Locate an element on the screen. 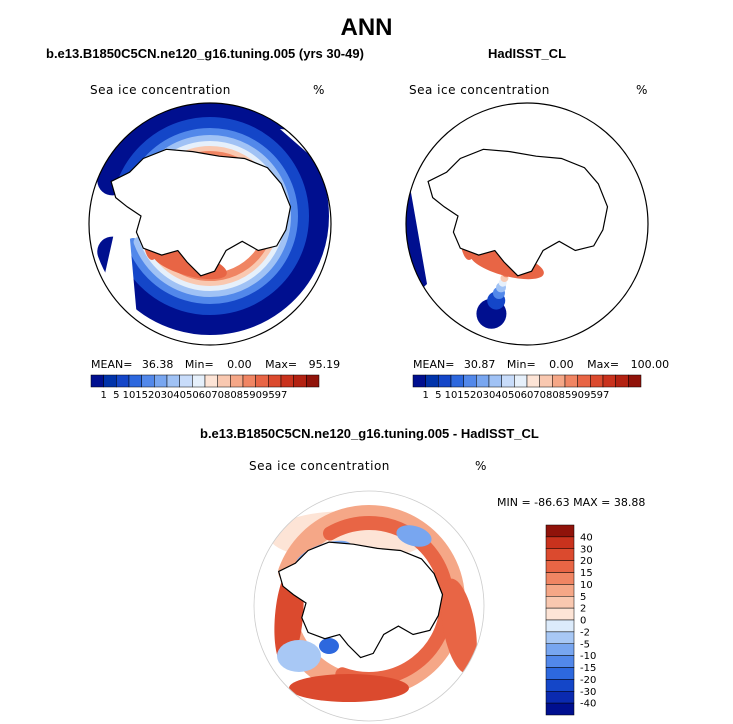 The image size is (733, 724). colorbar-tick-label: -5 is located at coordinates (585, 644).